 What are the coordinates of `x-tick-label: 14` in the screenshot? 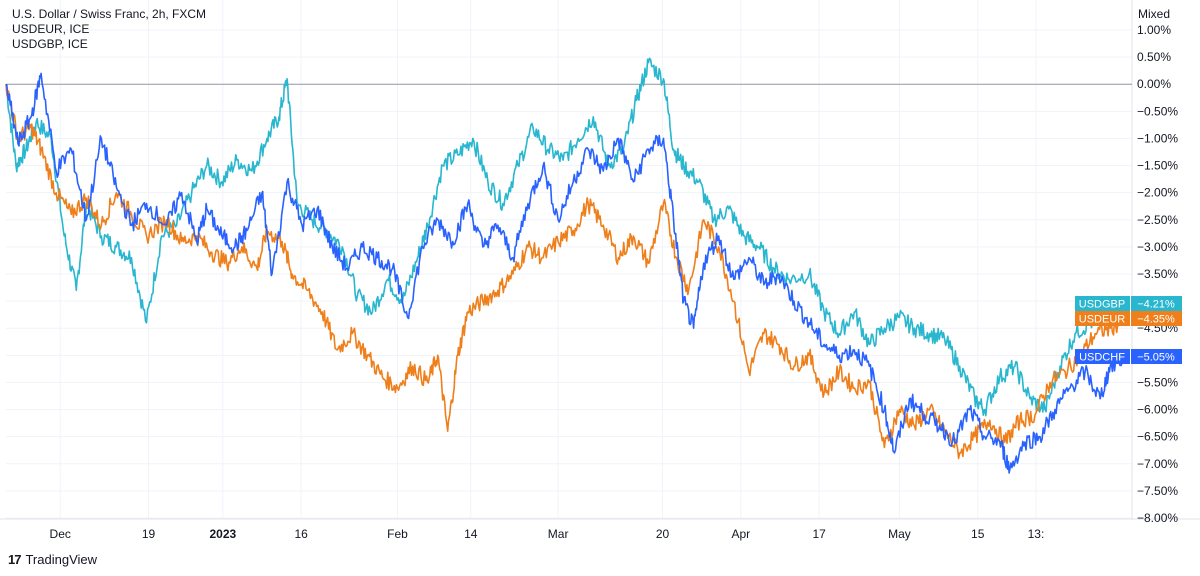 It's located at (471, 534).